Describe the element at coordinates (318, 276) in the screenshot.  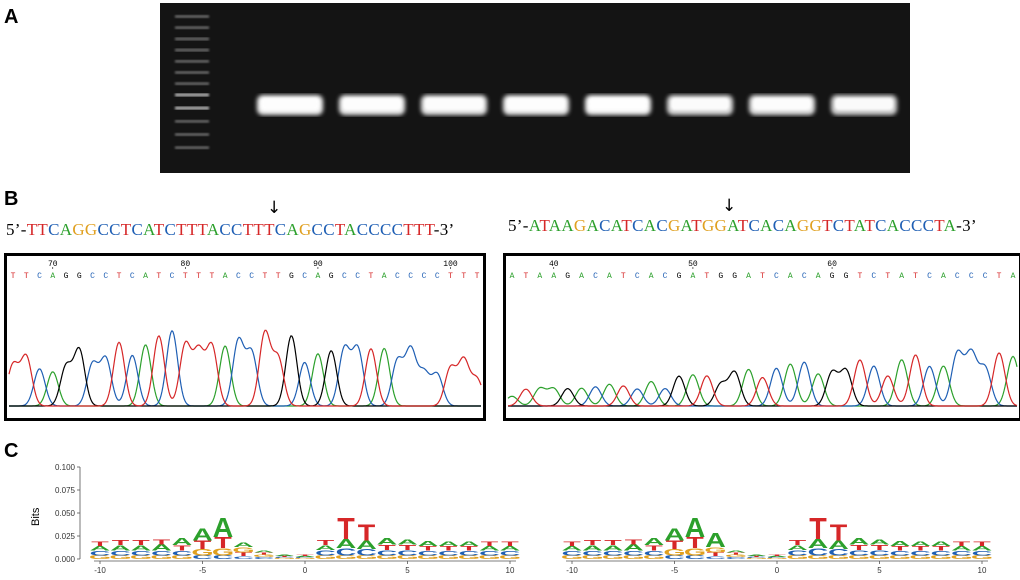
I see `trace-base-label: A` at that location.